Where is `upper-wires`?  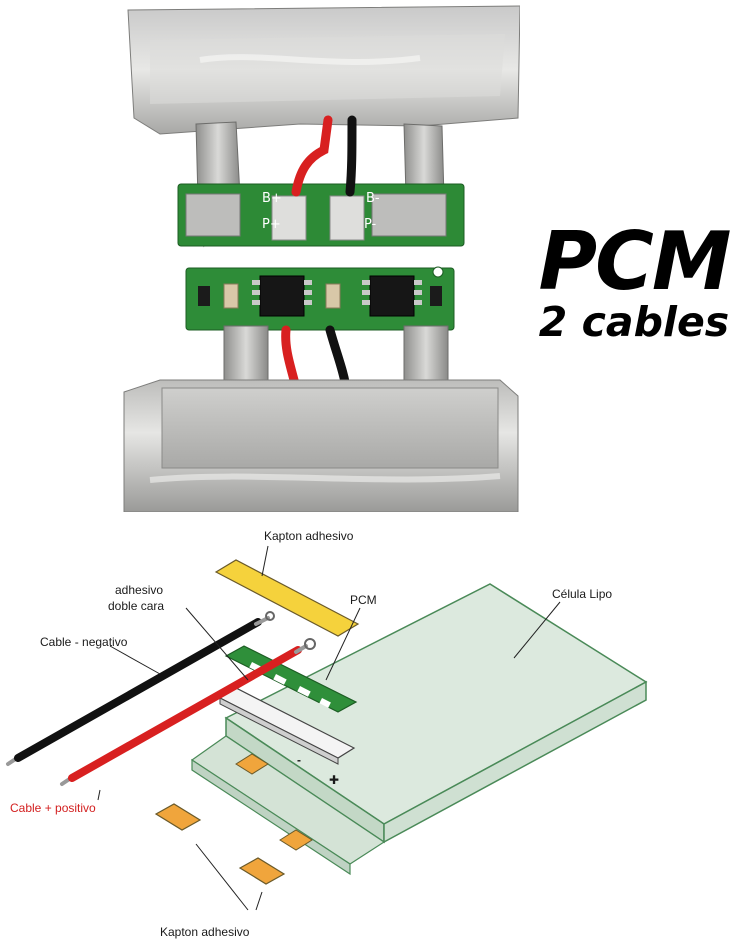 upper-wires is located at coordinates (324, 156).